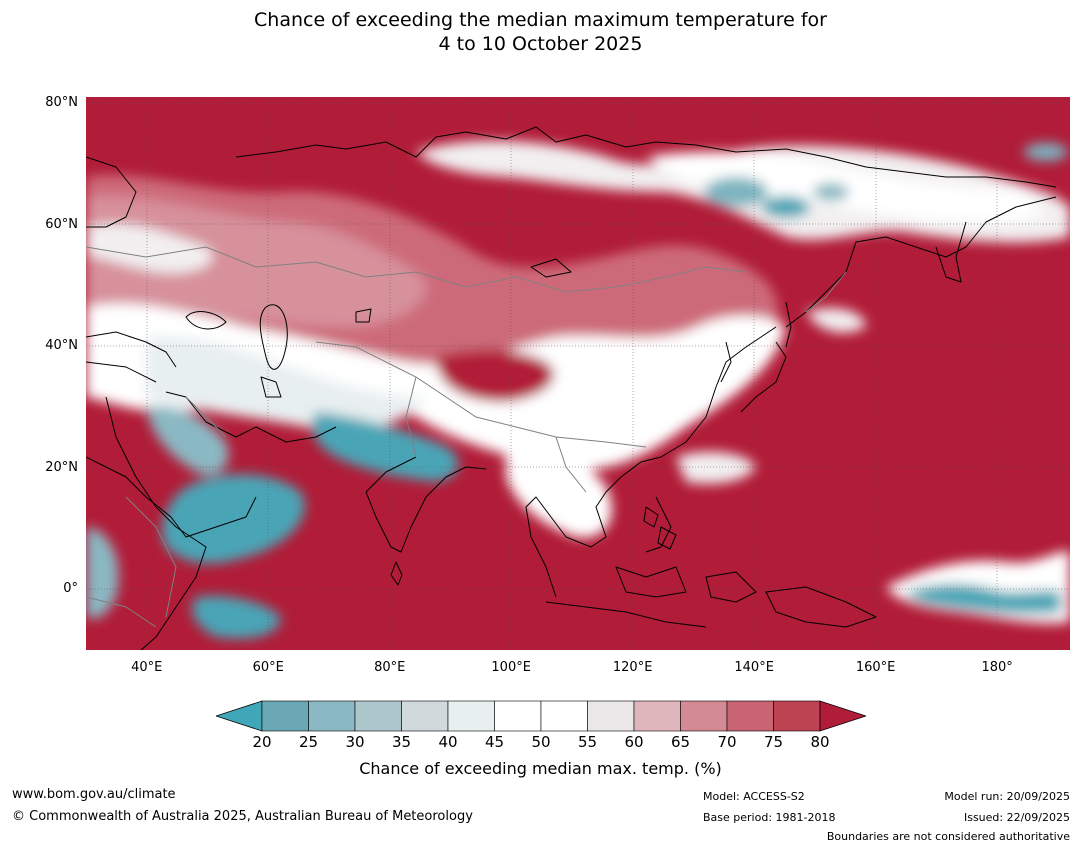 The height and width of the screenshot is (850, 1081). What do you see at coordinates (773, 742) in the screenshot?
I see `colorbar-tick-label: 75` at bounding box center [773, 742].